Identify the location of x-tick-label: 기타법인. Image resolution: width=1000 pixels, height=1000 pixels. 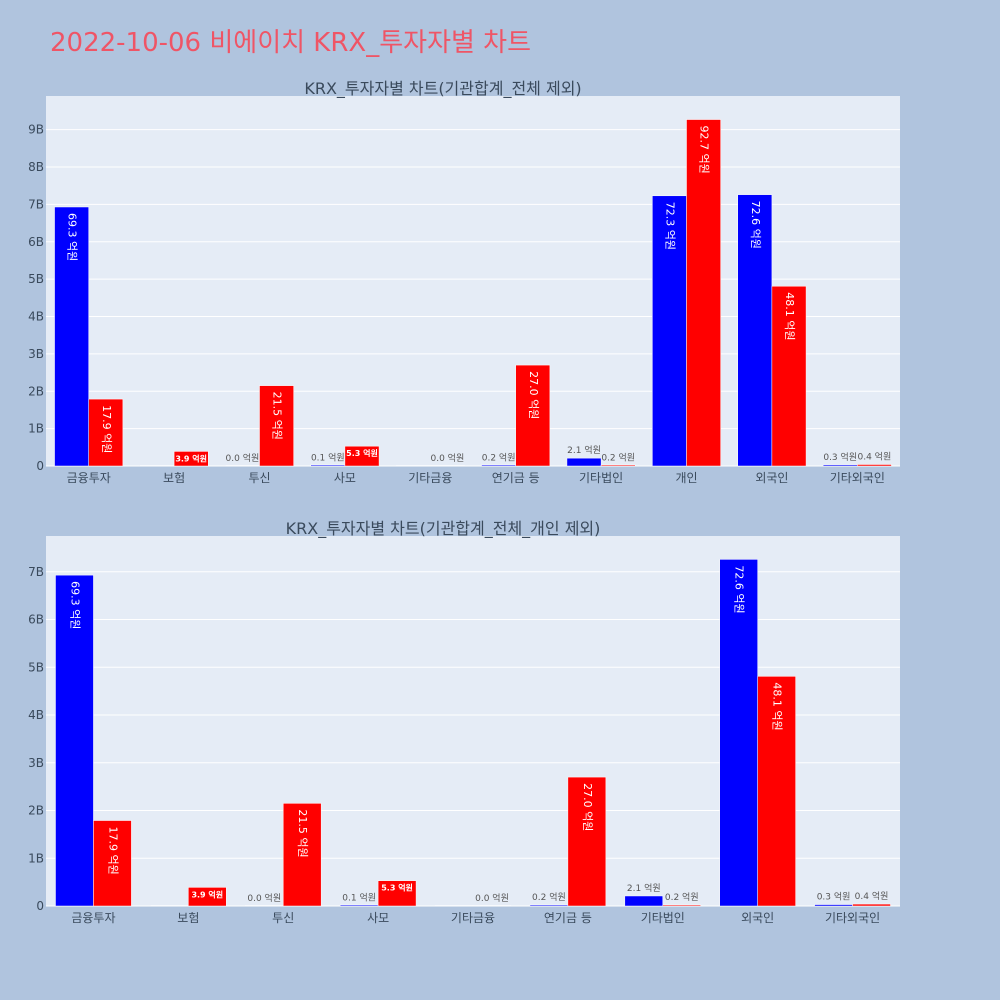
(601, 478).